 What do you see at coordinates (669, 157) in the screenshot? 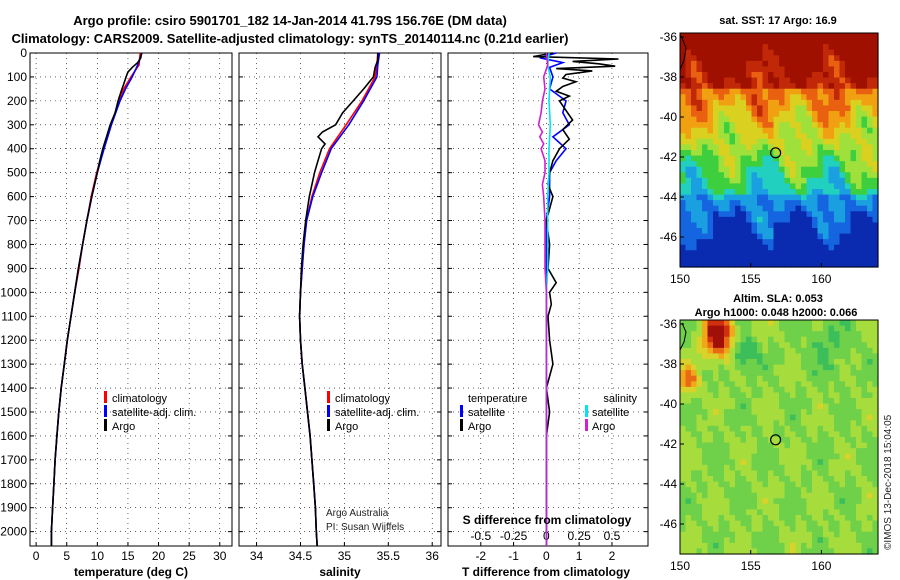
I see `lat-label: -42` at bounding box center [669, 157].